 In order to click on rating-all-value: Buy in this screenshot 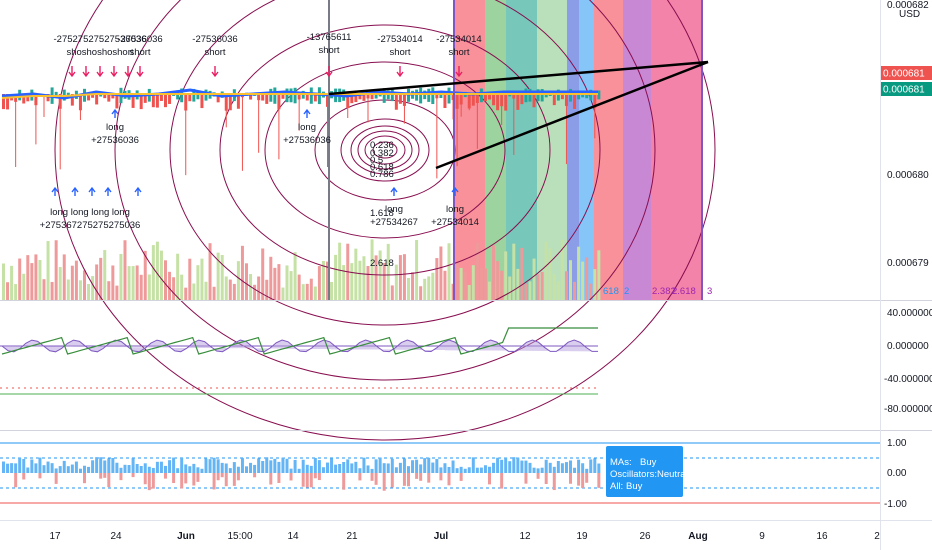, I will do `click(634, 486)`.